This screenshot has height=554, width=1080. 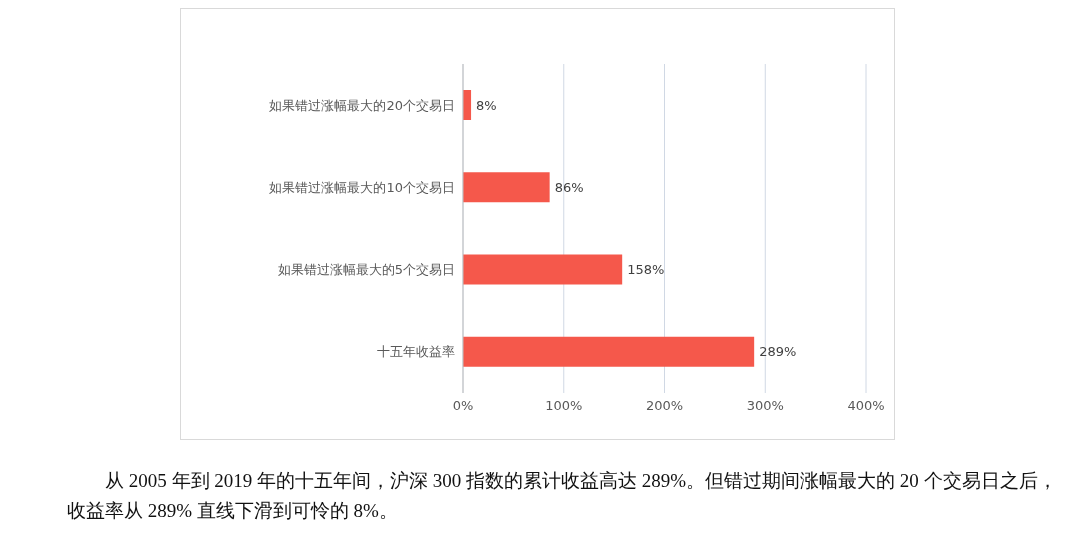 What do you see at coordinates (664, 406) in the screenshot?
I see `x-tick-label: 200%` at bounding box center [664, 406].